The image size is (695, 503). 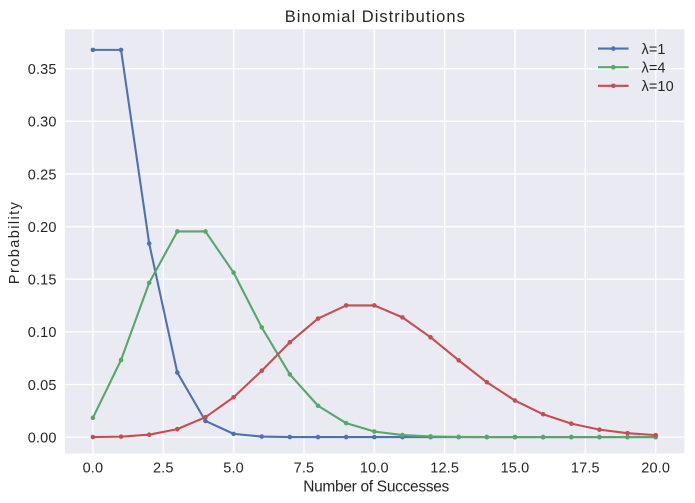 What do you see at coordinates (42, 438) in the screenshot?
I see `svg-text: 0.00` at bounding box center [42, 438].